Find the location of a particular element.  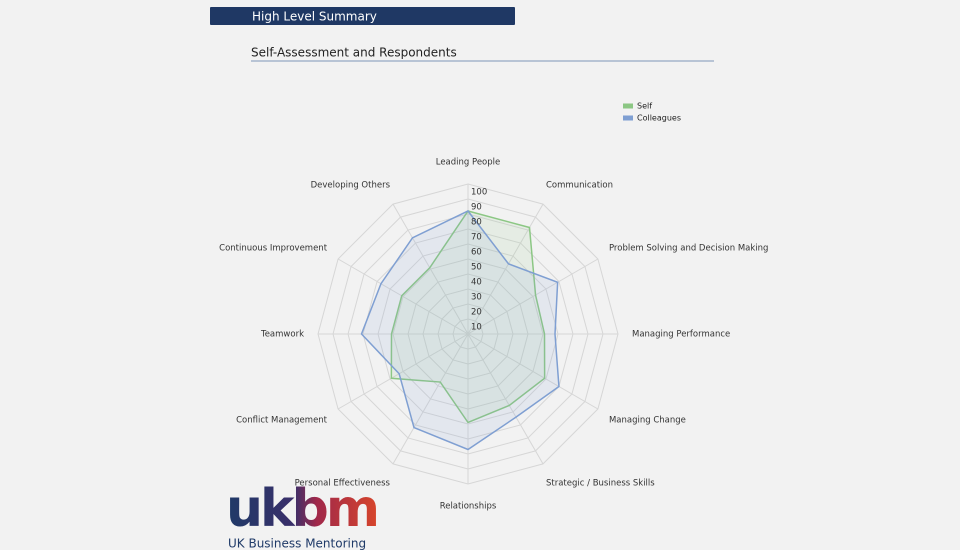

y-tick-label: 10 is located at coordinates (476, 328).